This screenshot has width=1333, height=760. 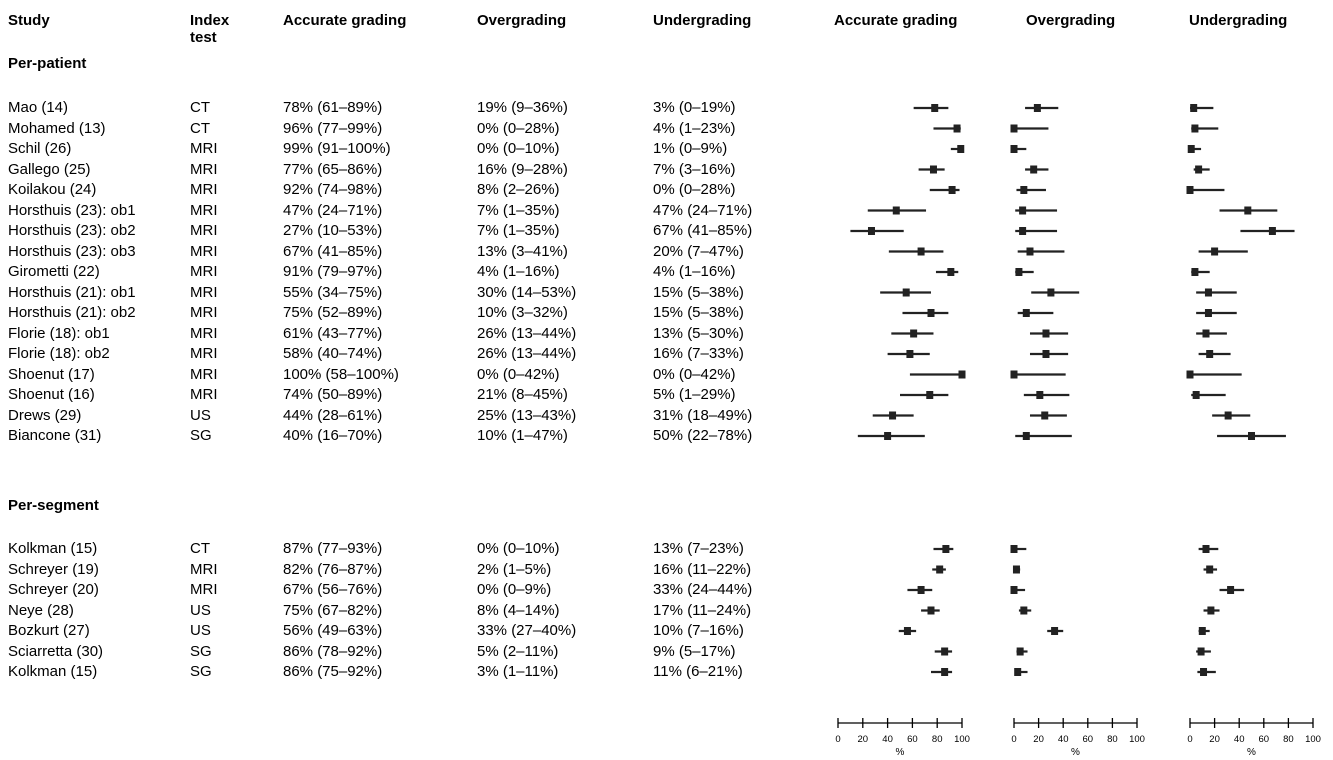 I want to click on cell-over: 7% (1–35%), so click(x=518, y=230).